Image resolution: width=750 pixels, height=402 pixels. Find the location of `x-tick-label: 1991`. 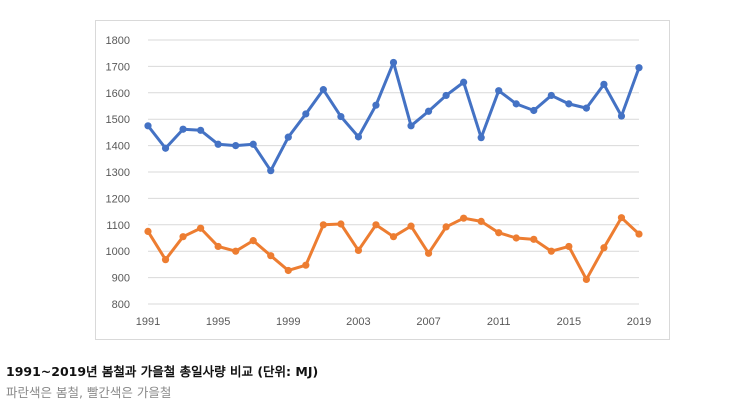

x-tick-label: 1991 is located at coordinates (148, 322).